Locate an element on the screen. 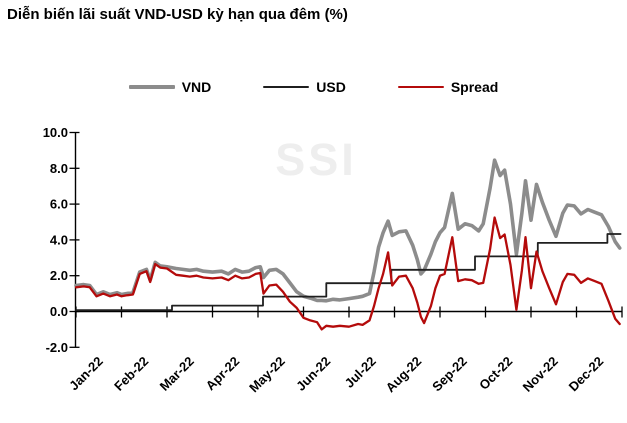 The height and width of the screenshot is (423, 627). x-axis-label: Feb-22 is located at coordinates (131, 374).